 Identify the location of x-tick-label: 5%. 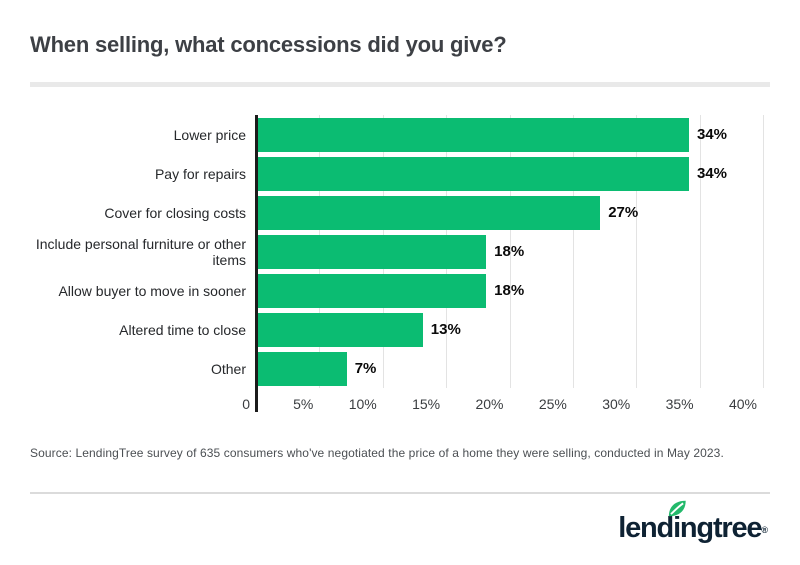
(303, 404).